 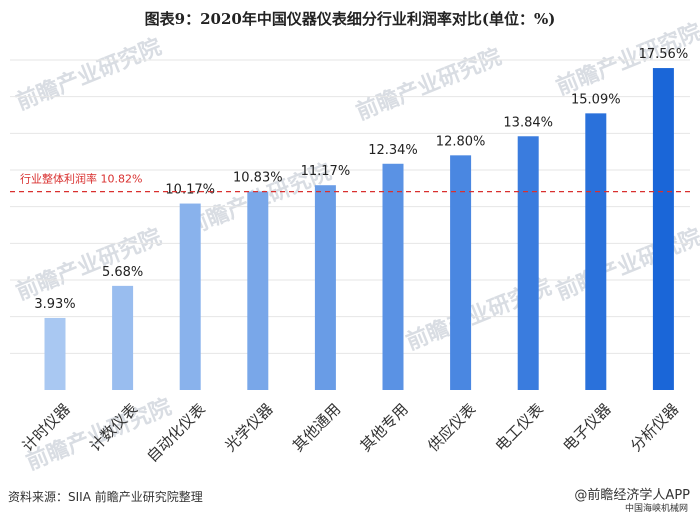 What do you see at coordinates (451, 427) in the screenshot?
I see `x-tick-label: 供应仪表` at bounding box center [451, 427].